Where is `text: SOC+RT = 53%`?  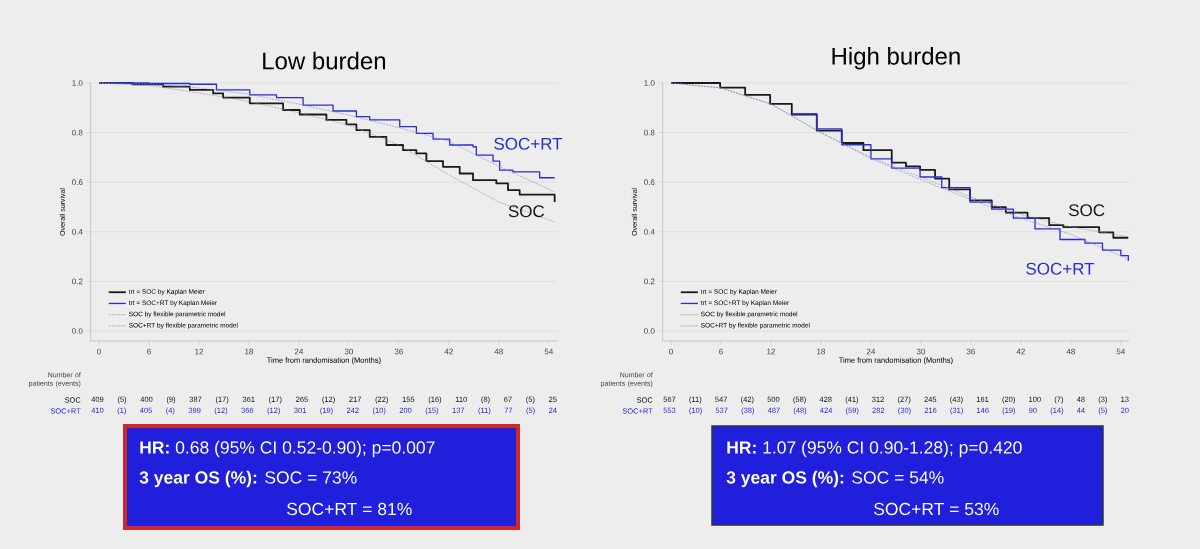 text: SOC+RT = 53% is located at coordinates (936, 509).